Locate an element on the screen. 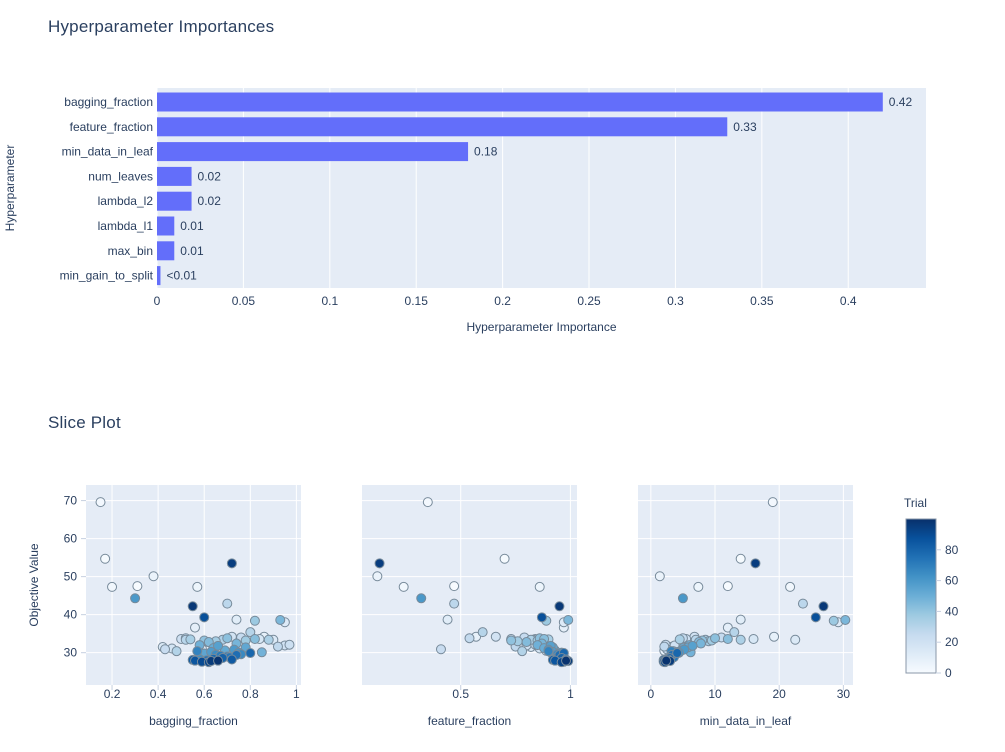 The image size is (1005, 752). xtick-label: 0.25 is located at coordinates (589, 301).